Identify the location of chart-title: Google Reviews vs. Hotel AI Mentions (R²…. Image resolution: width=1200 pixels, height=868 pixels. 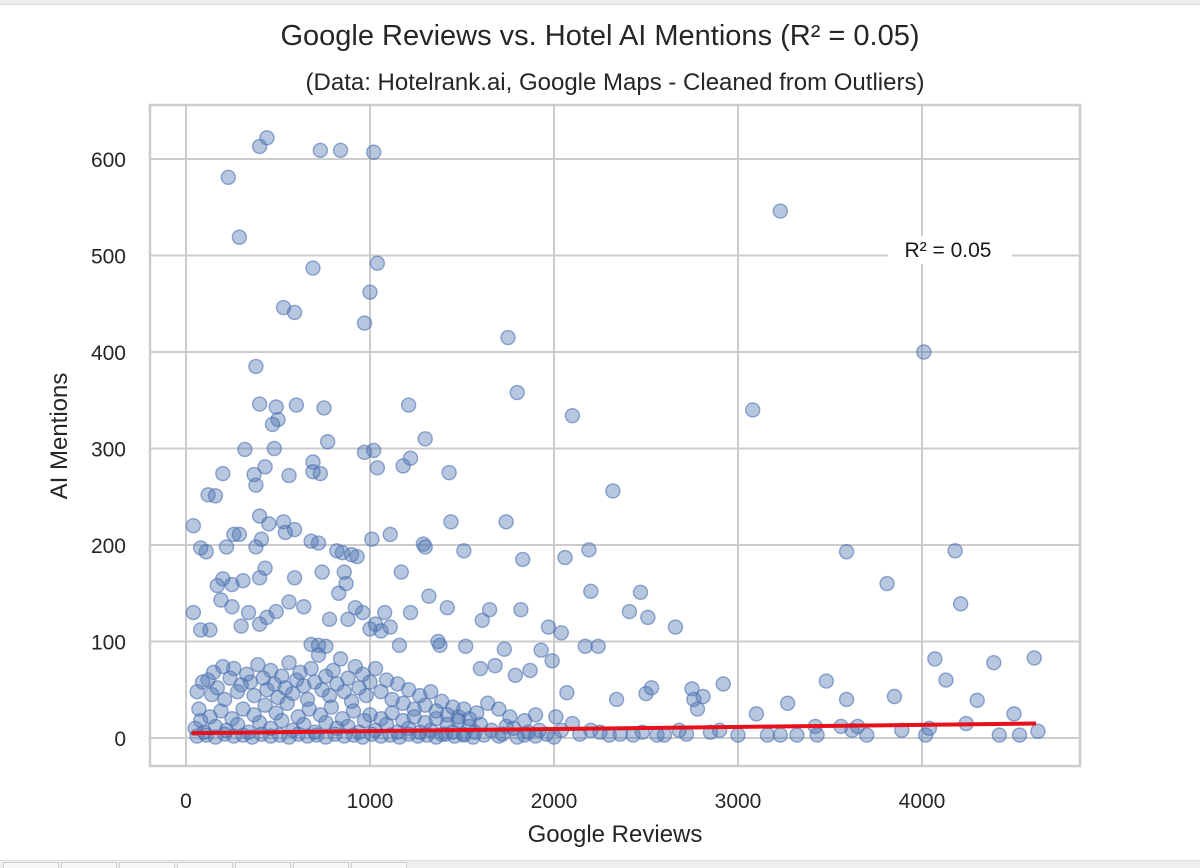
(599, 36).